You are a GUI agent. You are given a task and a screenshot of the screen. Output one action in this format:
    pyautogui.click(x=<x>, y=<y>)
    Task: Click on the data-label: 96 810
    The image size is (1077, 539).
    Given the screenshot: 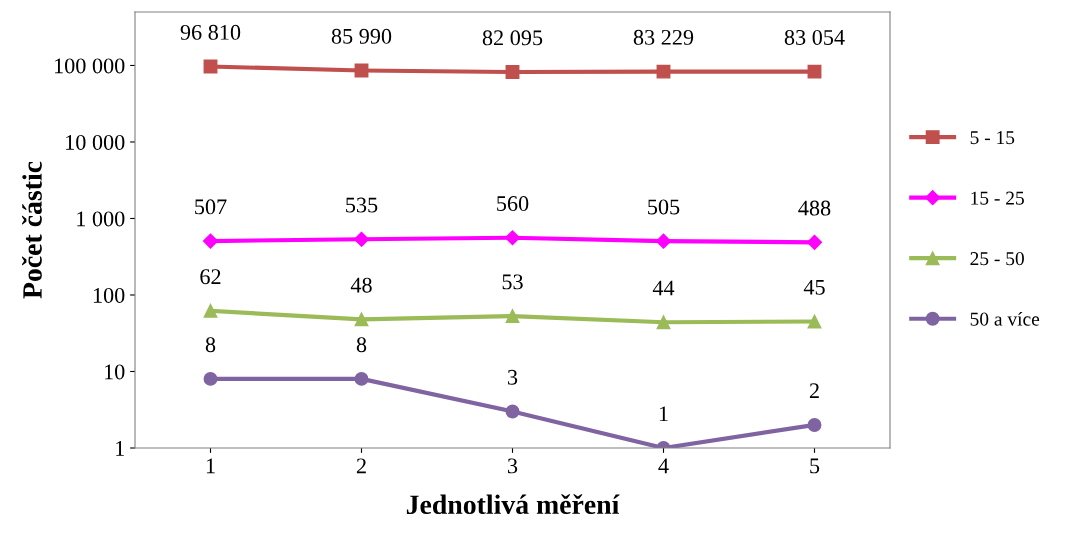 What is the action you would take?
    pyautogui.click(x=210, y=32)
    